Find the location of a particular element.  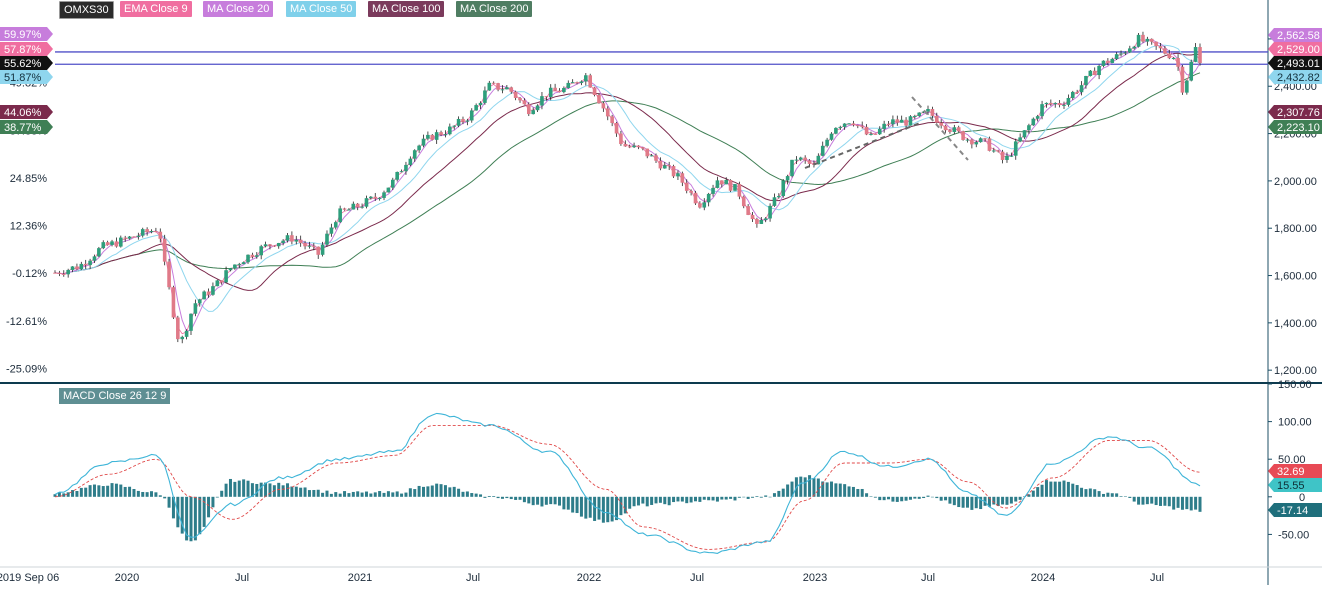

left-value-tag: 55.62% is located at coordinates (26, 63).